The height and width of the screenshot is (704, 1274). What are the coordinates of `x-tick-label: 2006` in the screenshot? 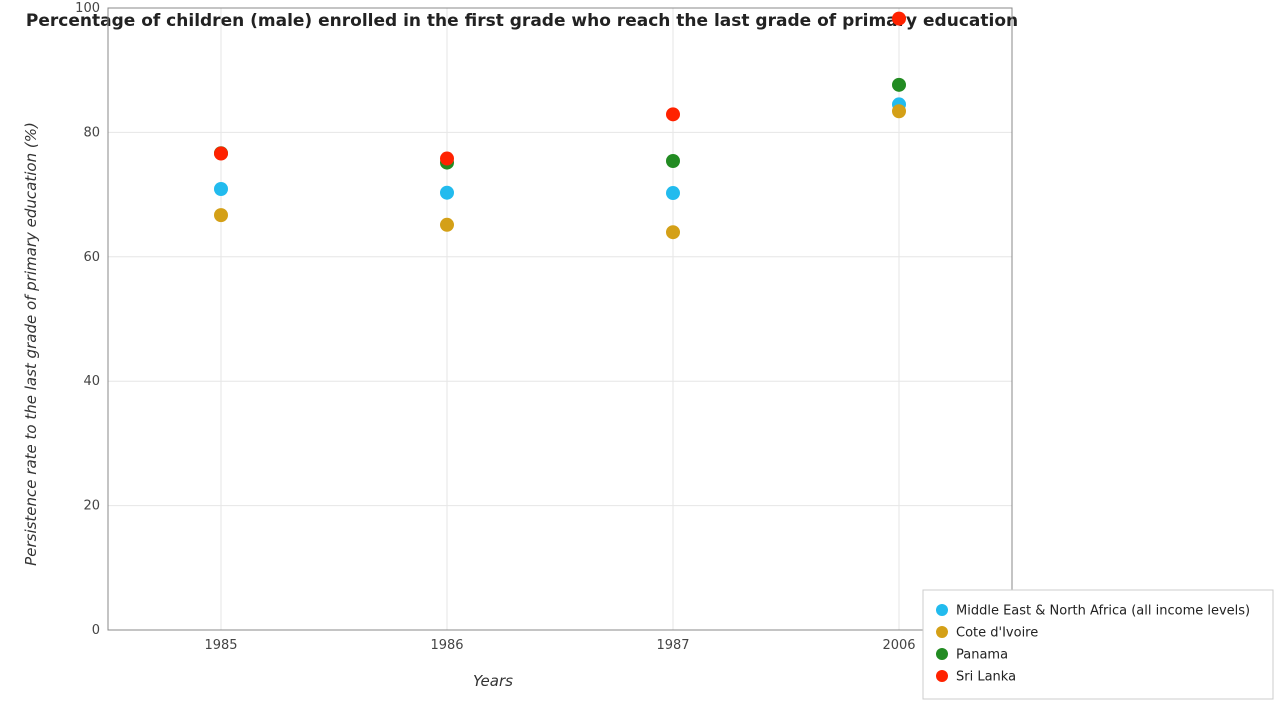 It's located at (898, 645).